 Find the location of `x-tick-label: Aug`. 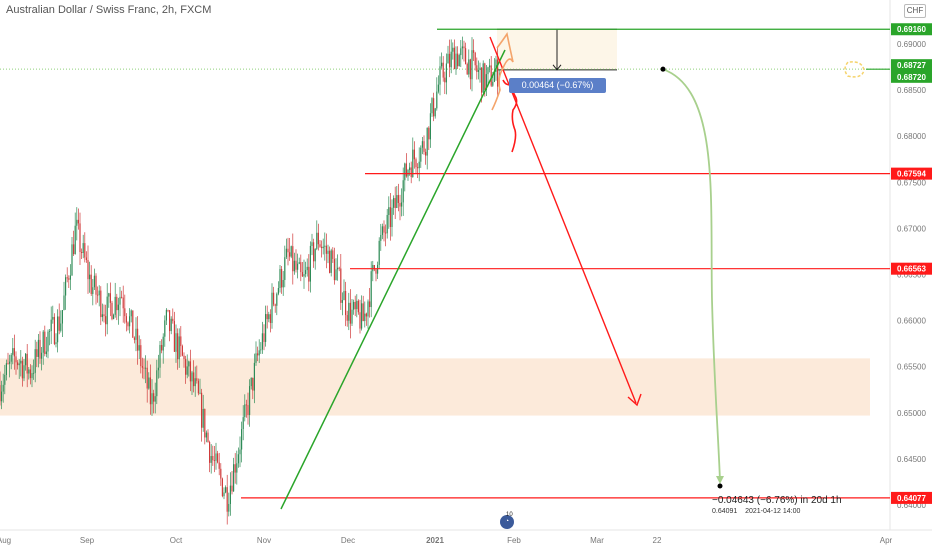

x-tick-label: Aug is located at coordinates (5, 540).